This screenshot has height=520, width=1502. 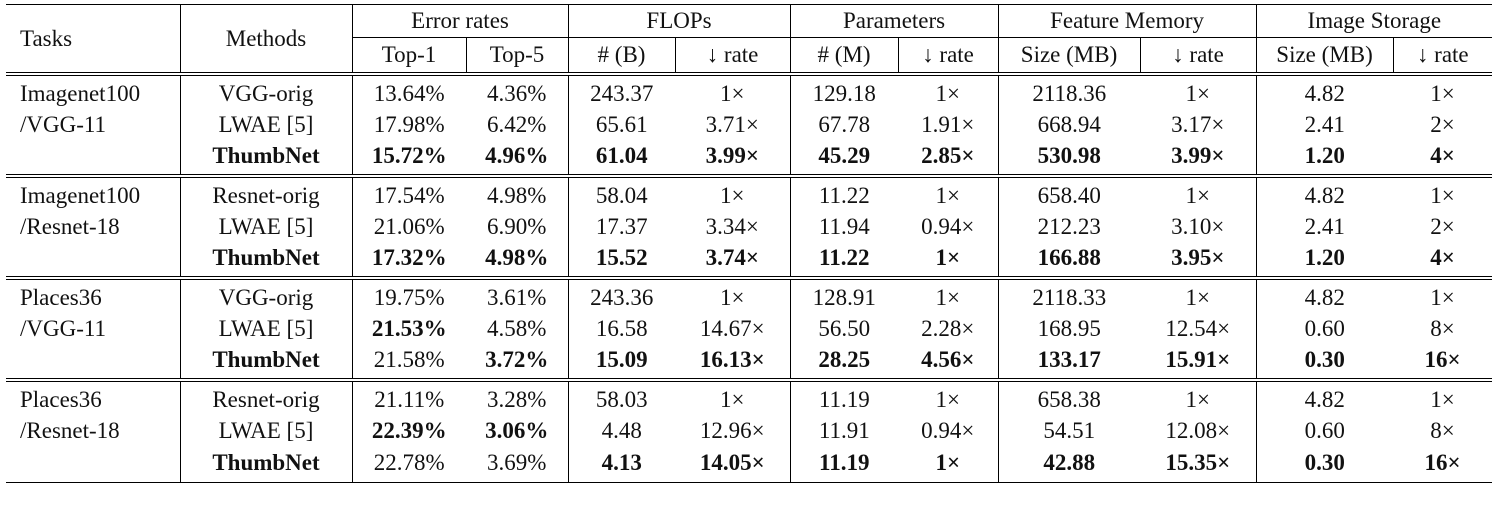 What do you see at coordinates (844, 93) in the screenshot?
I see `value-cell: 129.18` at bounding box center [844, 93].